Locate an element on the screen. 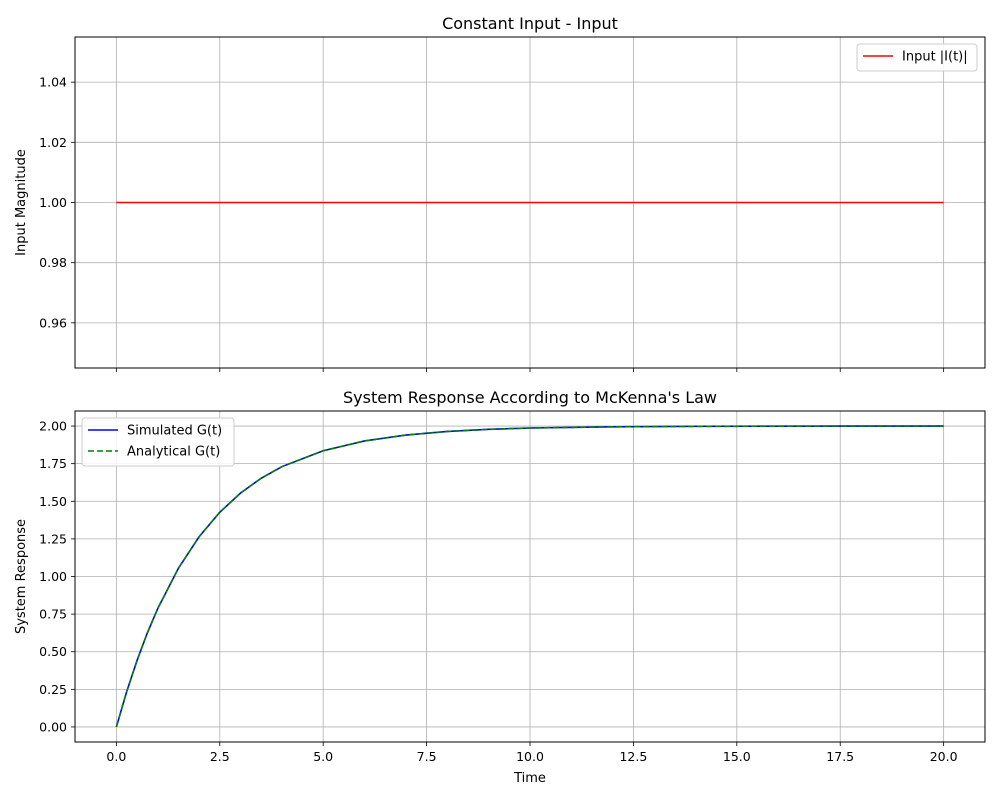  response-x-tick-label: 15.0 is located at coordinates (737, 756).